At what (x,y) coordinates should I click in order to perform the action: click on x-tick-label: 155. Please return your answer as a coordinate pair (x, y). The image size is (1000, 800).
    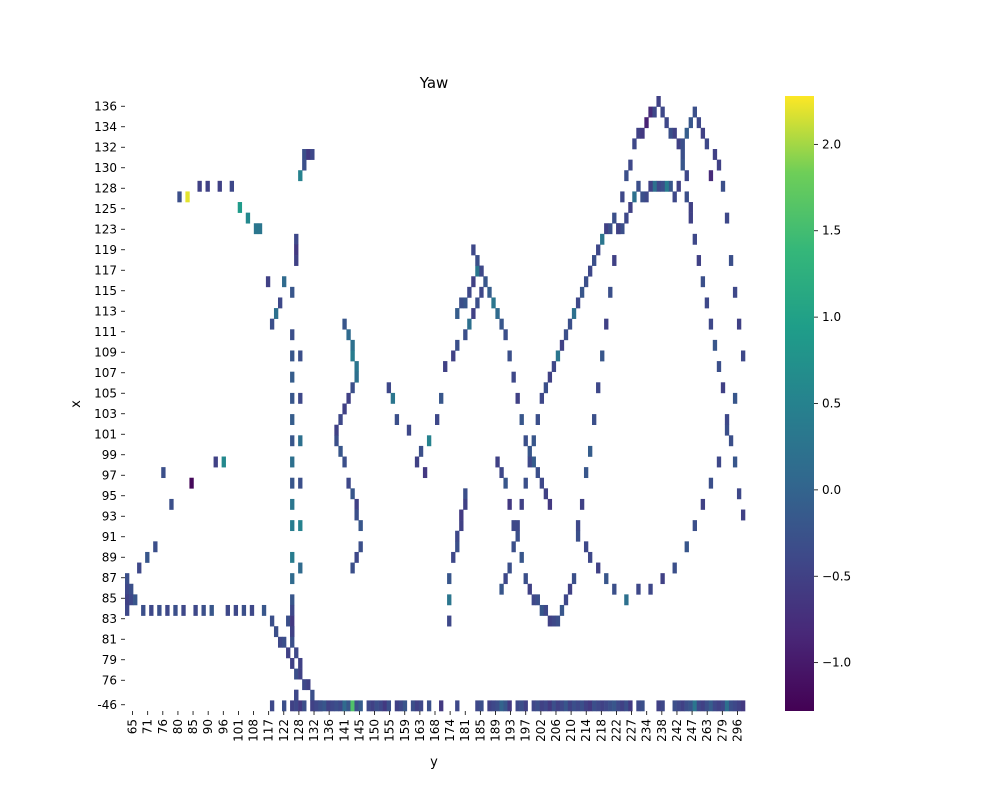
    Looking at the image, I should click on (390, 730).